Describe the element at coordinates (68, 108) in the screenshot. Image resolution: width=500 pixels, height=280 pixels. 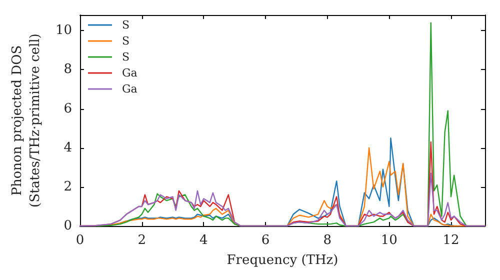
I see `y-tick-label: 6` at that location.